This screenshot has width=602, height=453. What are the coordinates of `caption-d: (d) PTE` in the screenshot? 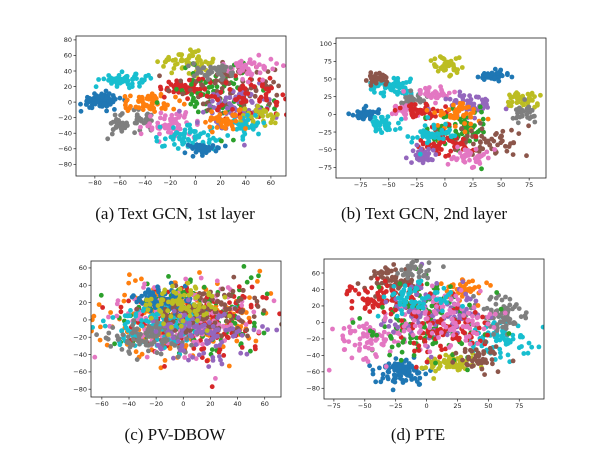 It's located at (418, 434).